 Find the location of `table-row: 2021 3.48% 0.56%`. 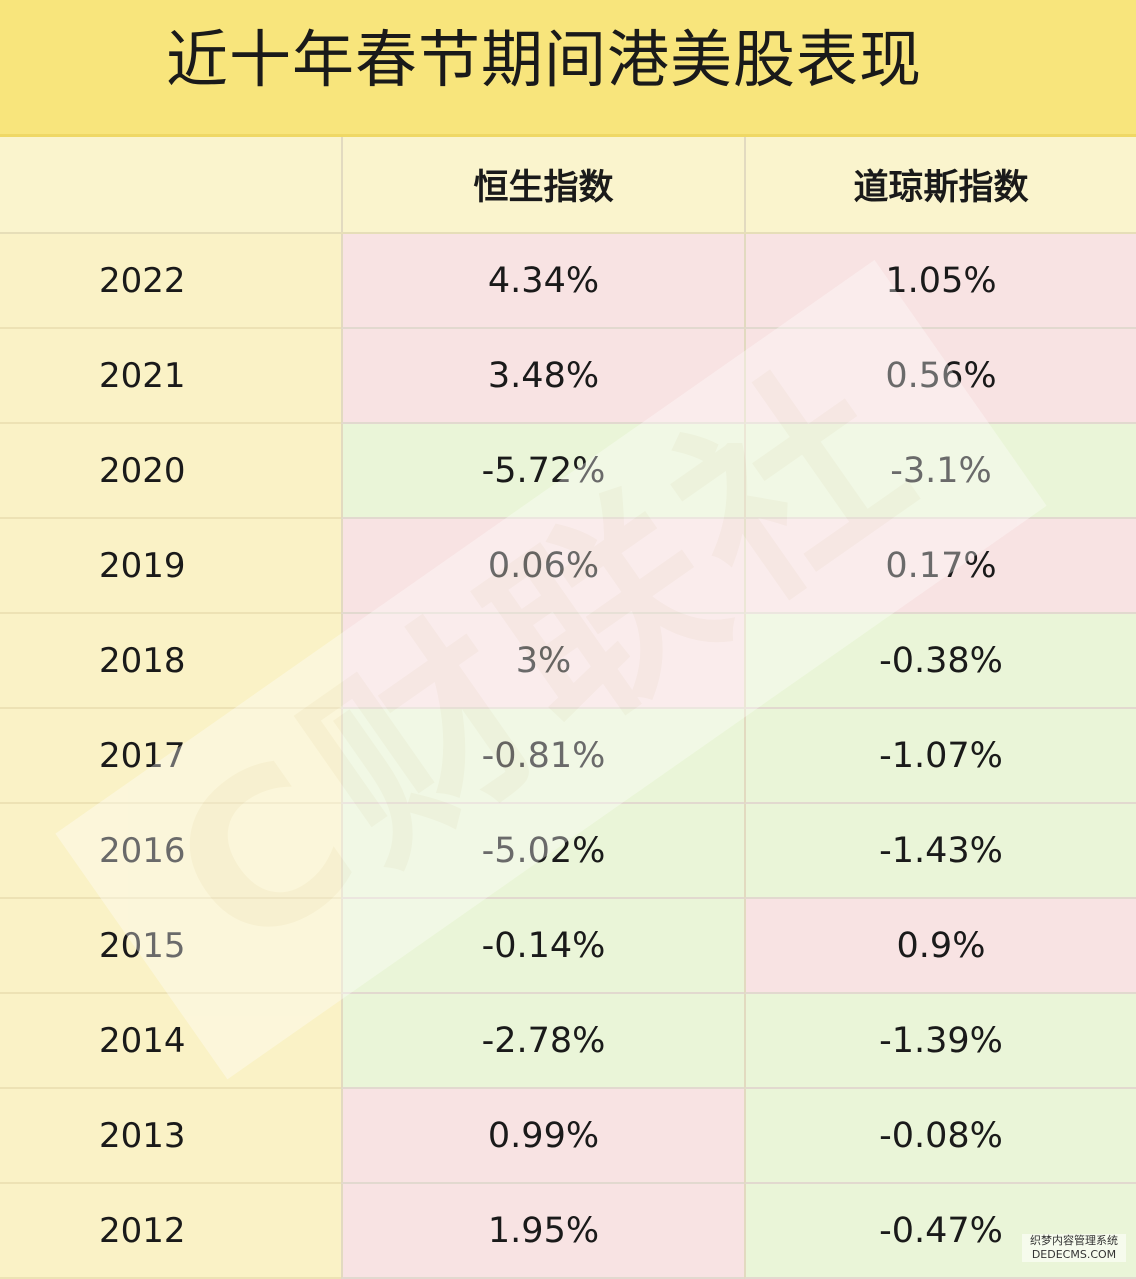

table-row: 2021 3.48% 0.56% is located at coordinates (568, 376).